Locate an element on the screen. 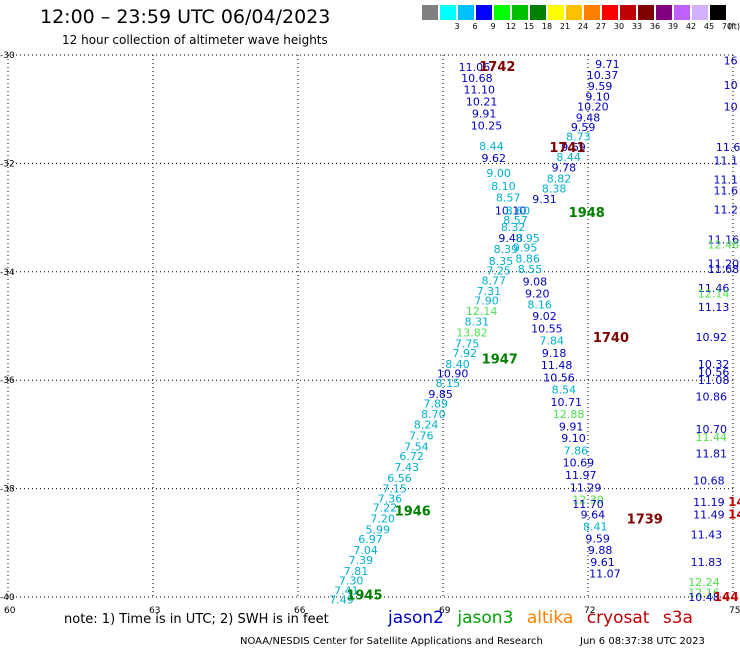  wave-height-value: 9.02 is located at coordinates (544, 316).